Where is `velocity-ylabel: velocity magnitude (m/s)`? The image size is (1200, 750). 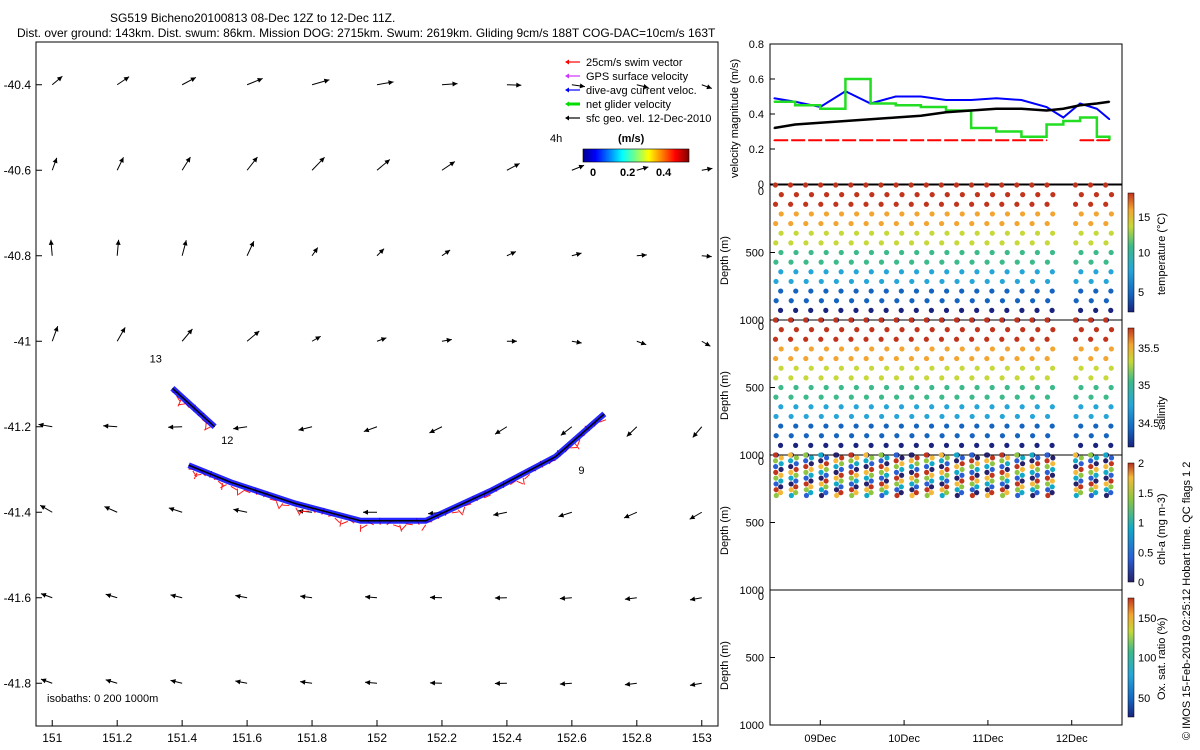
velocity-ylabel: velocity magnitude (m/s) is located at coordinates (735, 118).